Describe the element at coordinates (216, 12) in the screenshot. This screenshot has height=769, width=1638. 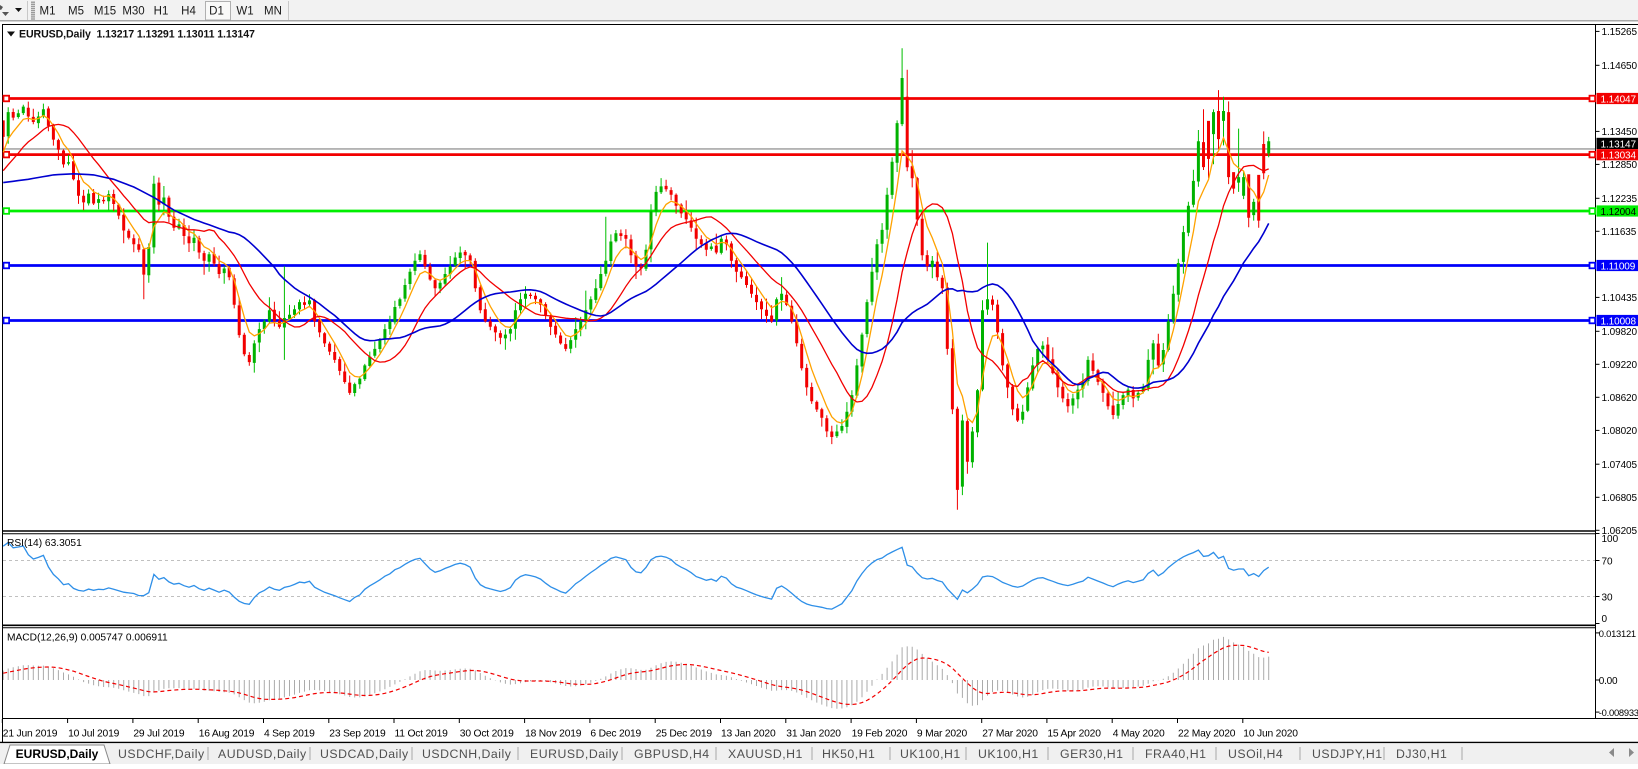
I see `svg-text: D1` at that location.